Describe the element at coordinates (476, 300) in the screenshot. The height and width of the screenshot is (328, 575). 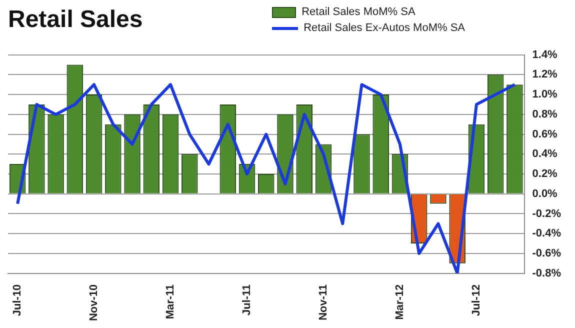
I see `x-tick-label: Jul-12` at that location.